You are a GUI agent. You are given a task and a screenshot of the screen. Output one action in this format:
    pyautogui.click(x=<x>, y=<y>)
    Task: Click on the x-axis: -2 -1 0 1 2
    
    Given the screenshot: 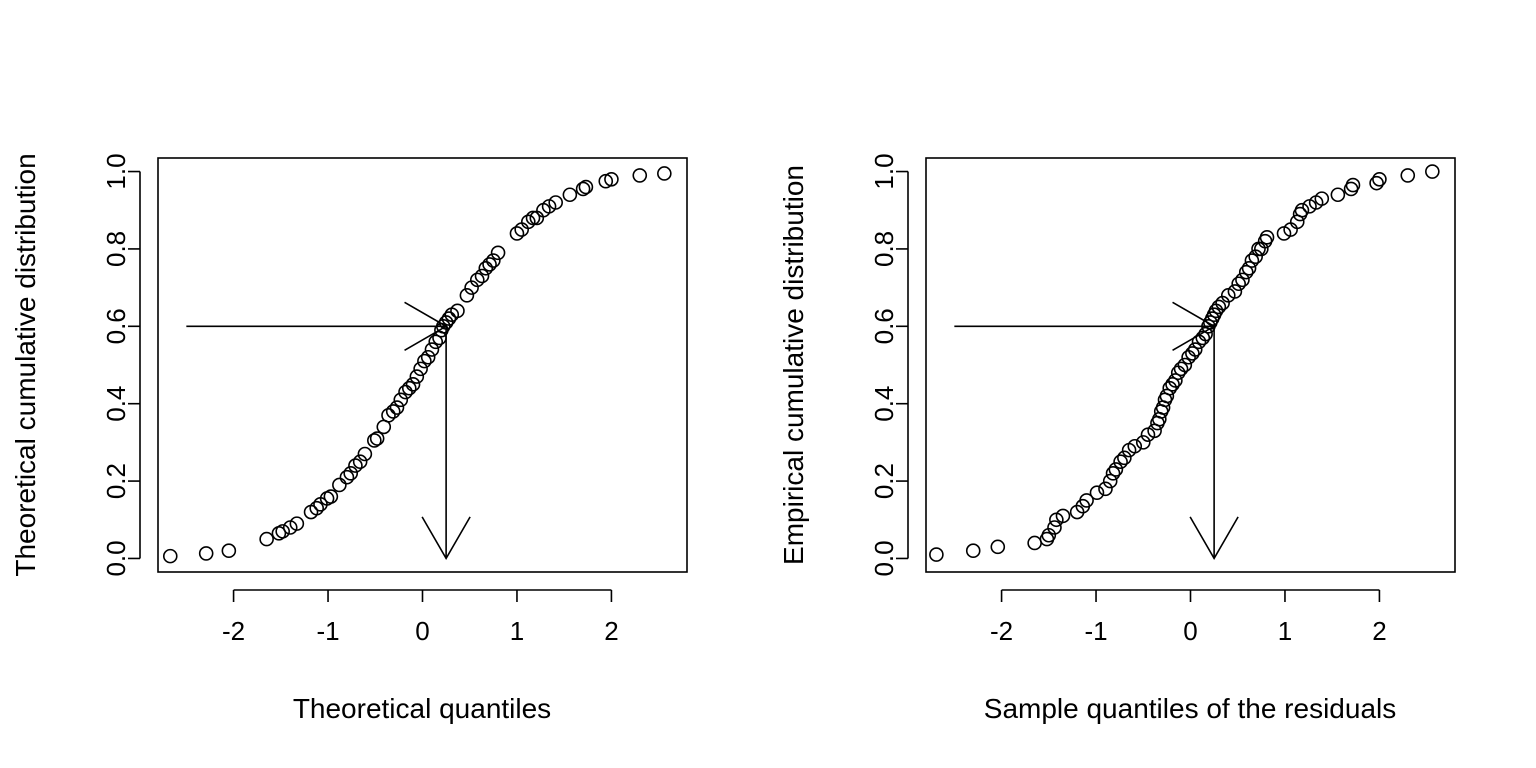 What is the action you would take?
    pyautogui.click(x=1188, y=617)
    